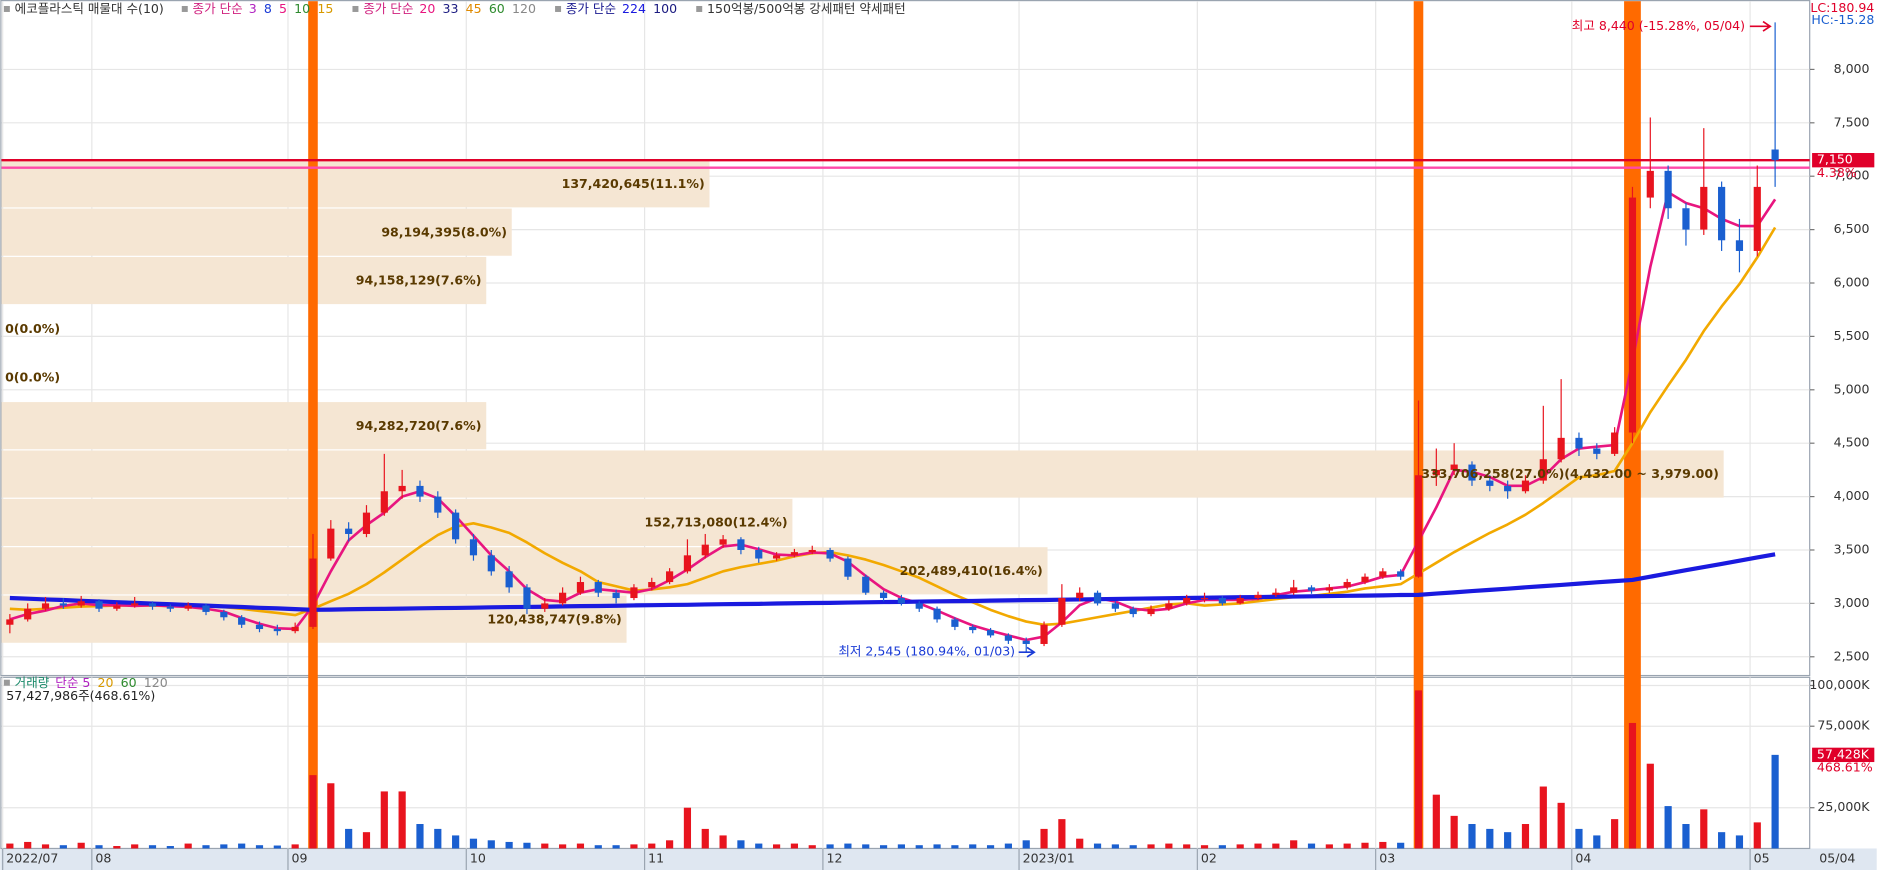  What do you see at coordinates (1760, 26) in the screenshot?
I see `high-arrow` at bounding box center [1760, 26].